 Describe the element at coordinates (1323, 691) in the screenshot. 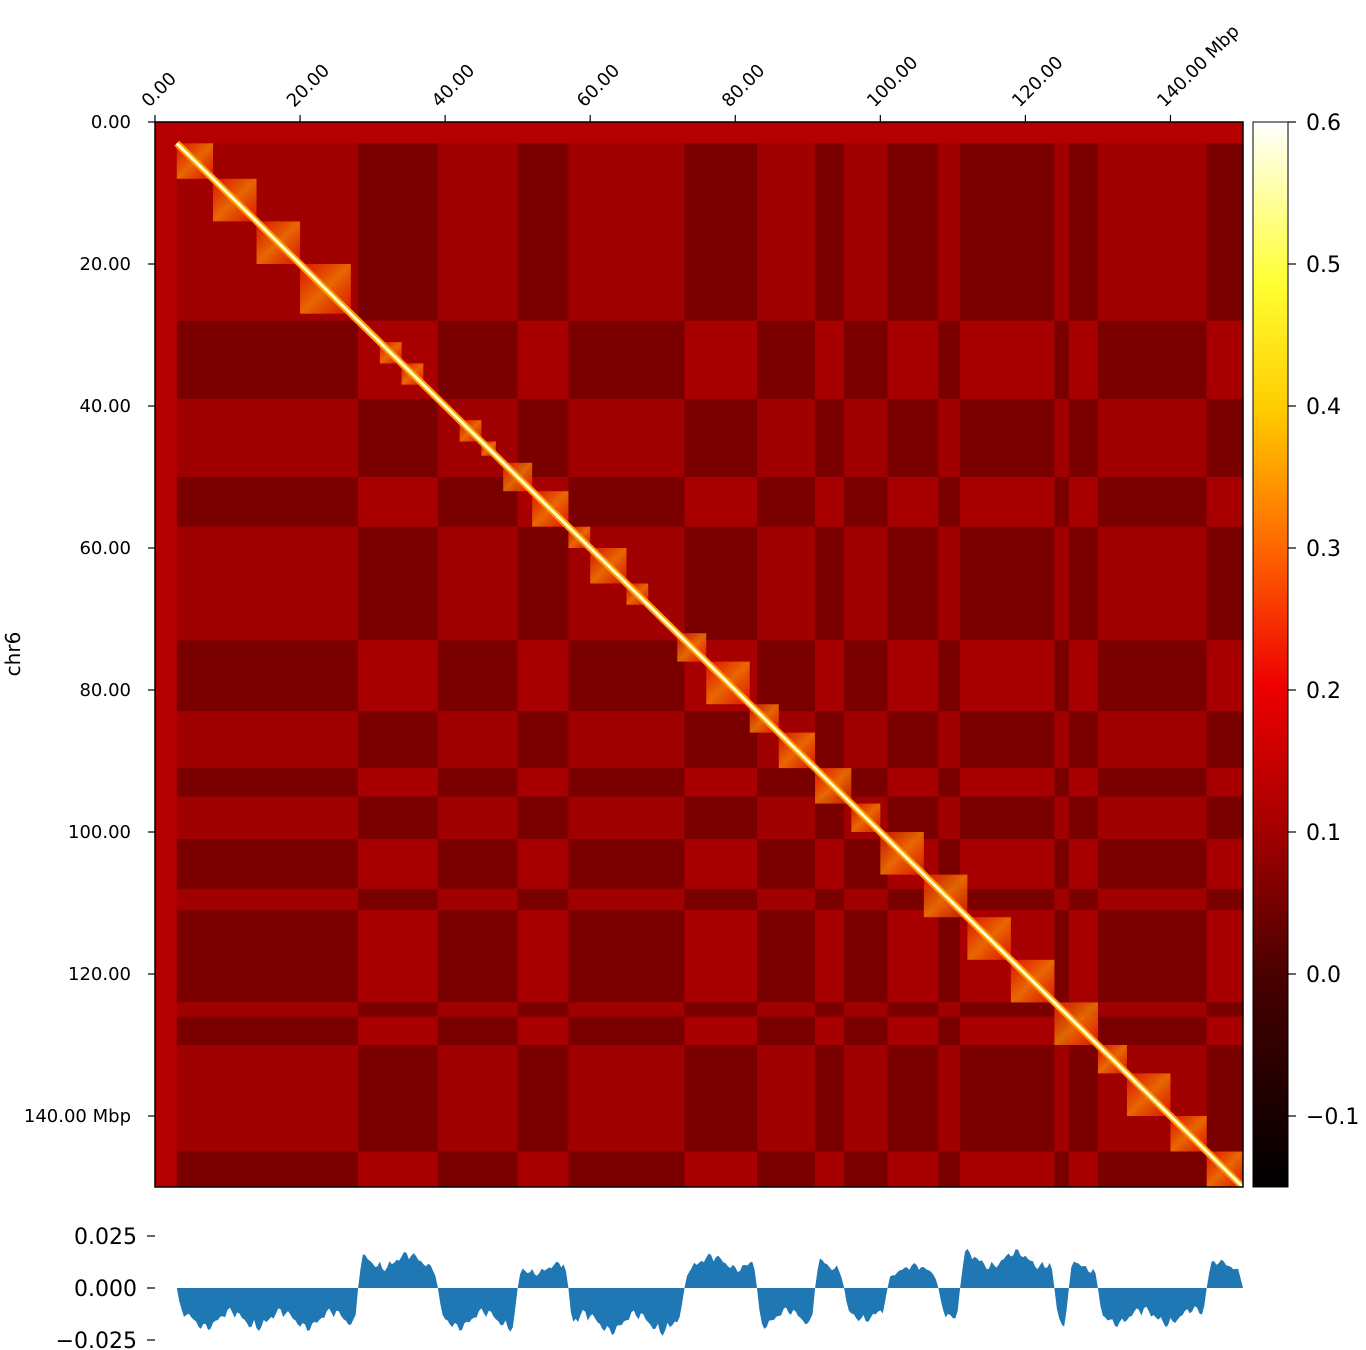

I see `colorbar-tick-label: 0.2` at that location.